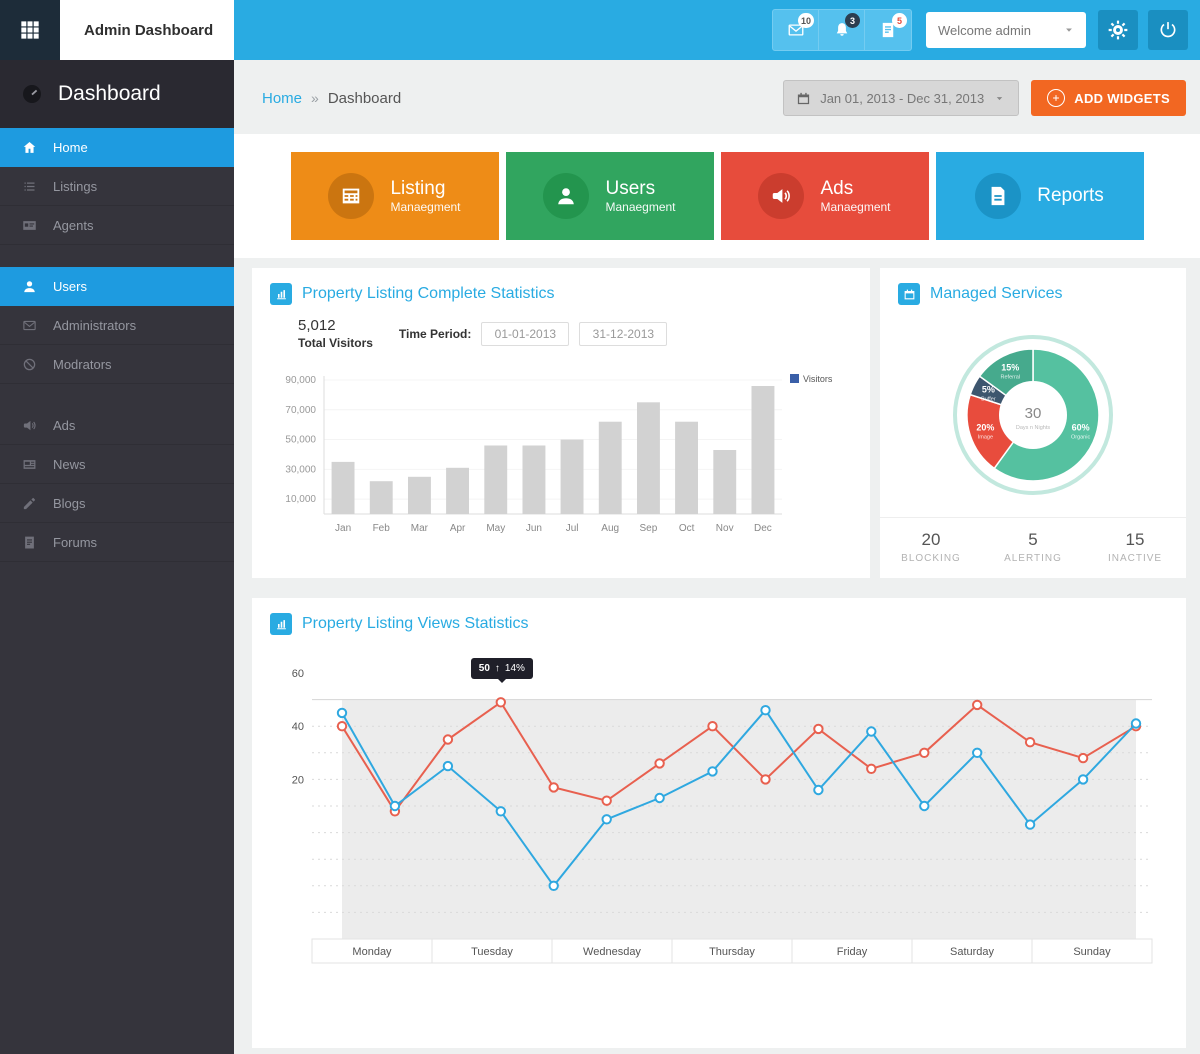 The width and height of the screenshot is (1200, 1054). What do you see at coordinates (725, 528) in the screenshot?
I see `svg-text: Nov` at bounding box center [725, 528].